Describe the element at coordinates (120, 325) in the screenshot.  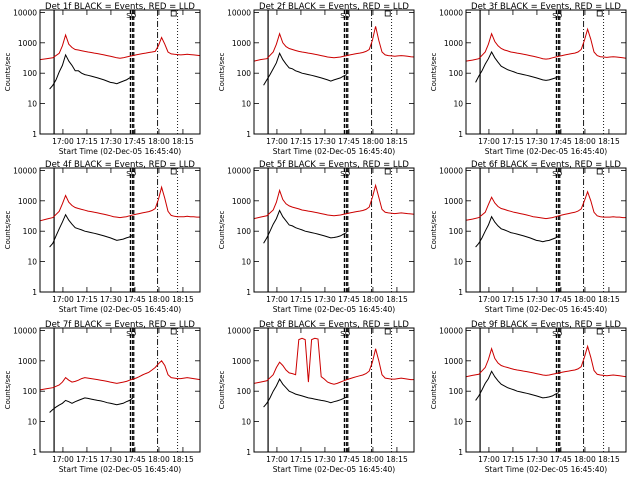
I see `panel-title: Det 7f BLACK = Events, RED = LLD` at that location.